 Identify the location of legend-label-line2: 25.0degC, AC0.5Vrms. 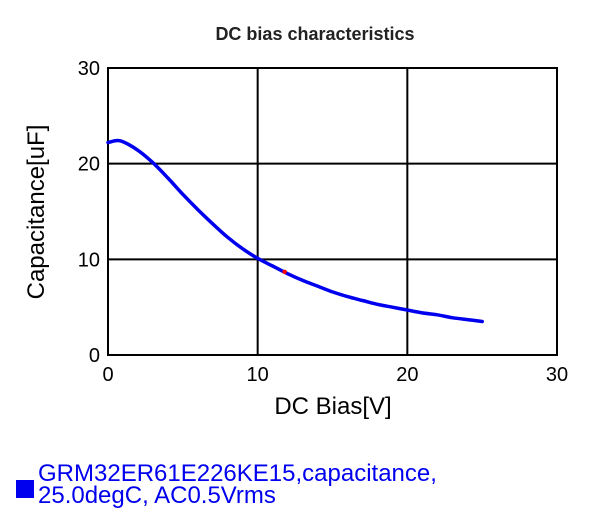
(157, 495).